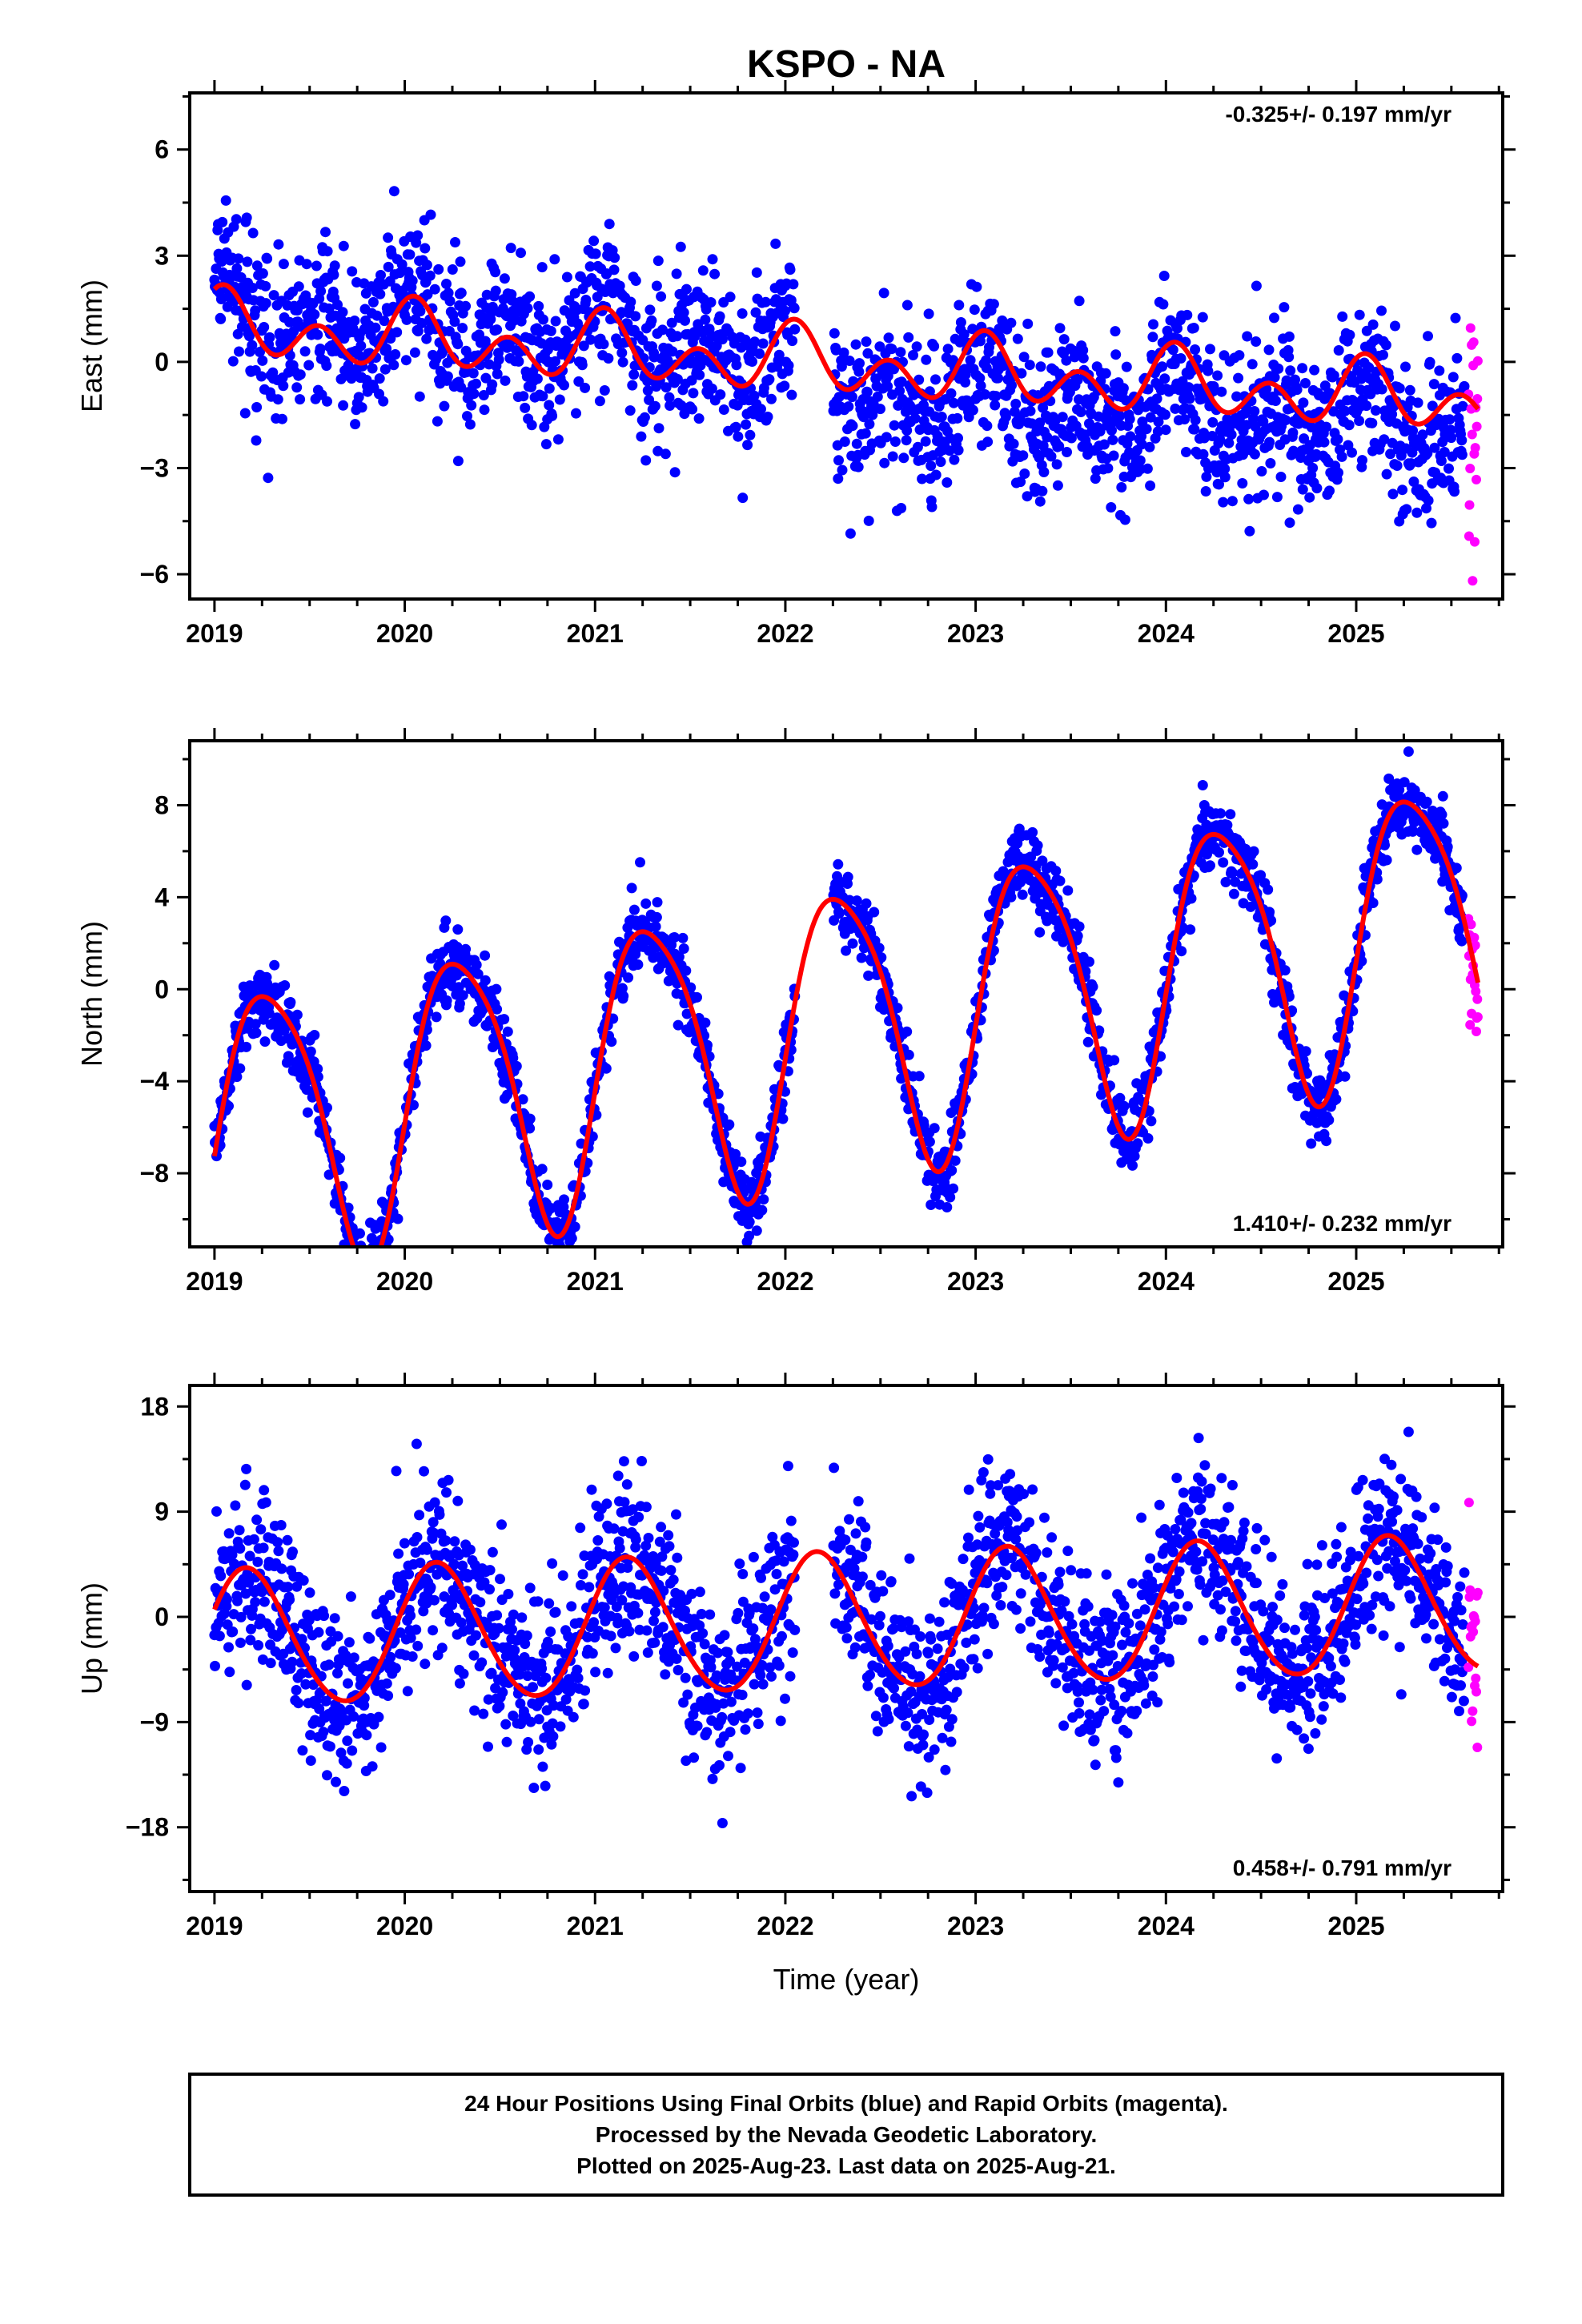  What do you see at coordinates (846, 386) in the screenshot?
I see `east-points` at bounding box center [846, 386].